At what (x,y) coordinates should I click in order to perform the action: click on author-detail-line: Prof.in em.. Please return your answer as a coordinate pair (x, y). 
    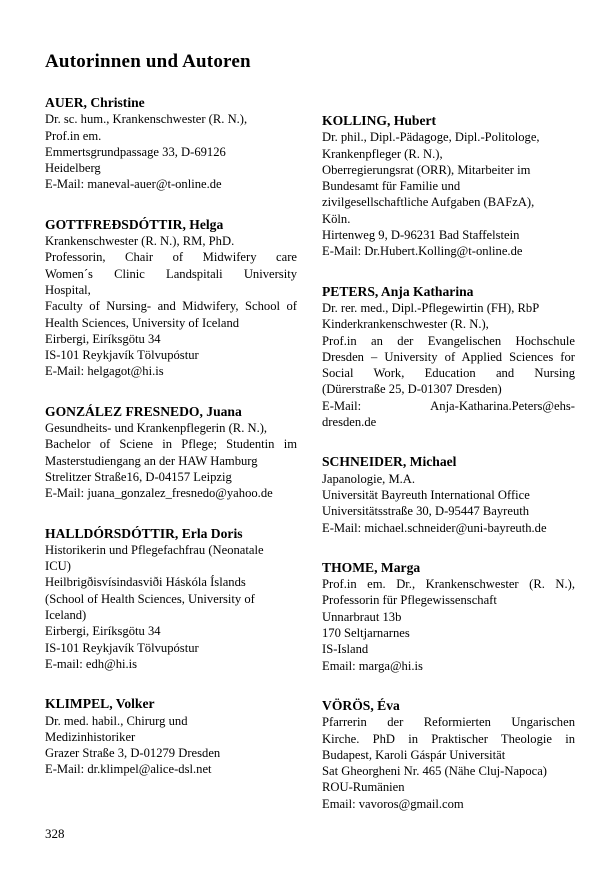
    Looking at the image, I should click on (73, 135).